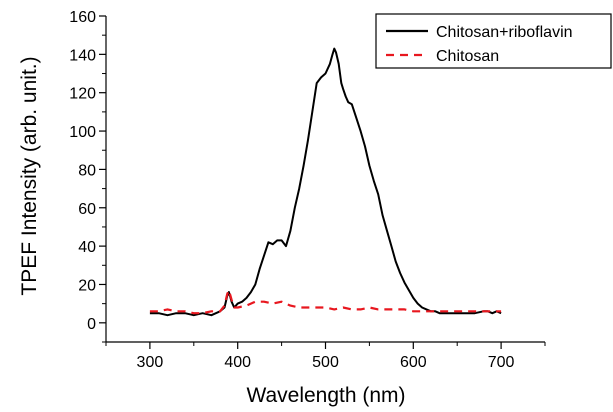 This screenshot has height=412, width=613. Describe the element at coordinates (87, 170) in the screenshot. I see `y-tick-label: 80` at that location.